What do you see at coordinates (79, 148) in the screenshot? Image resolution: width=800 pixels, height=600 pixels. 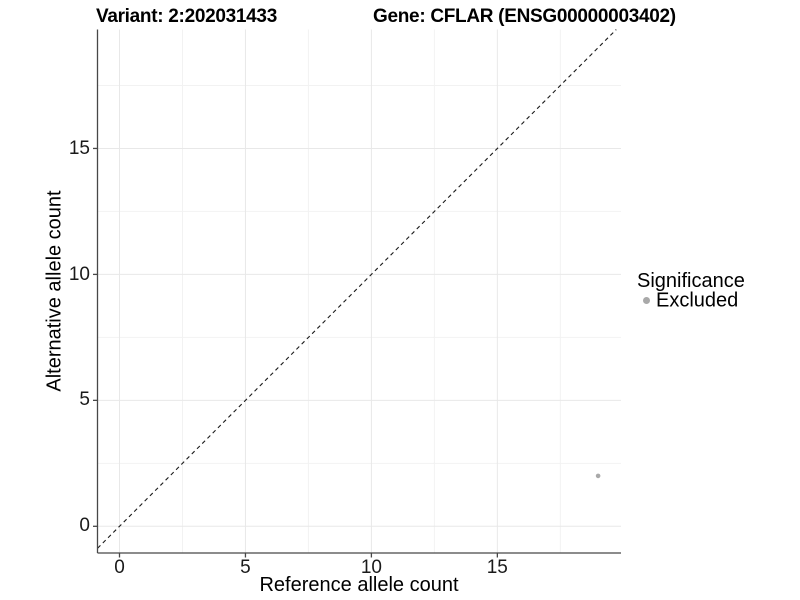 I see `y-tick-label-15: 15` at bounding box center [79, 148].